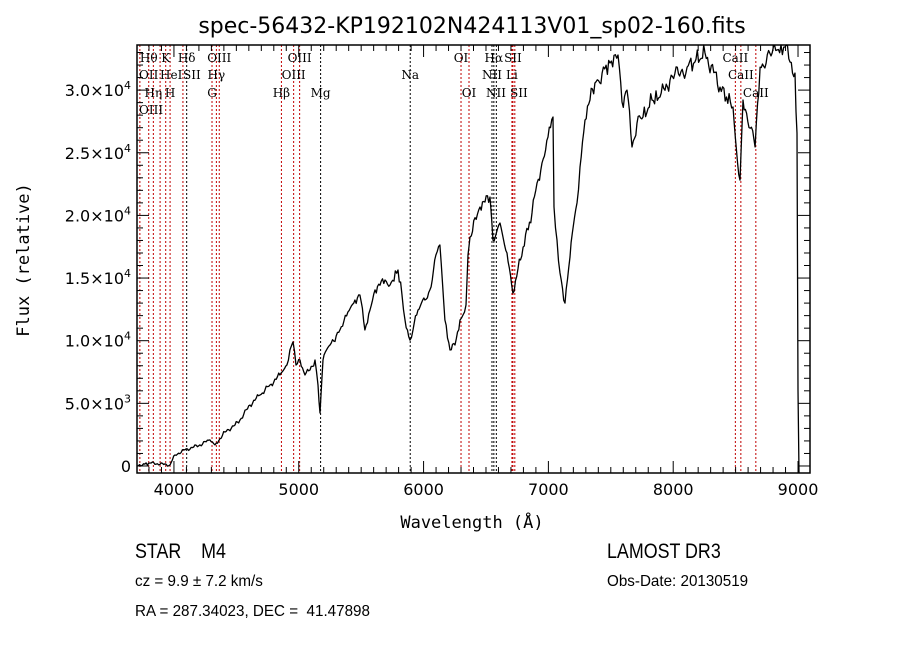 The height and width of the screenshot is (649, 900). Describe the element at coordinates (98, 340) in the screenshot. I see `y-tick-label: 1.0×10⁴` at that location.